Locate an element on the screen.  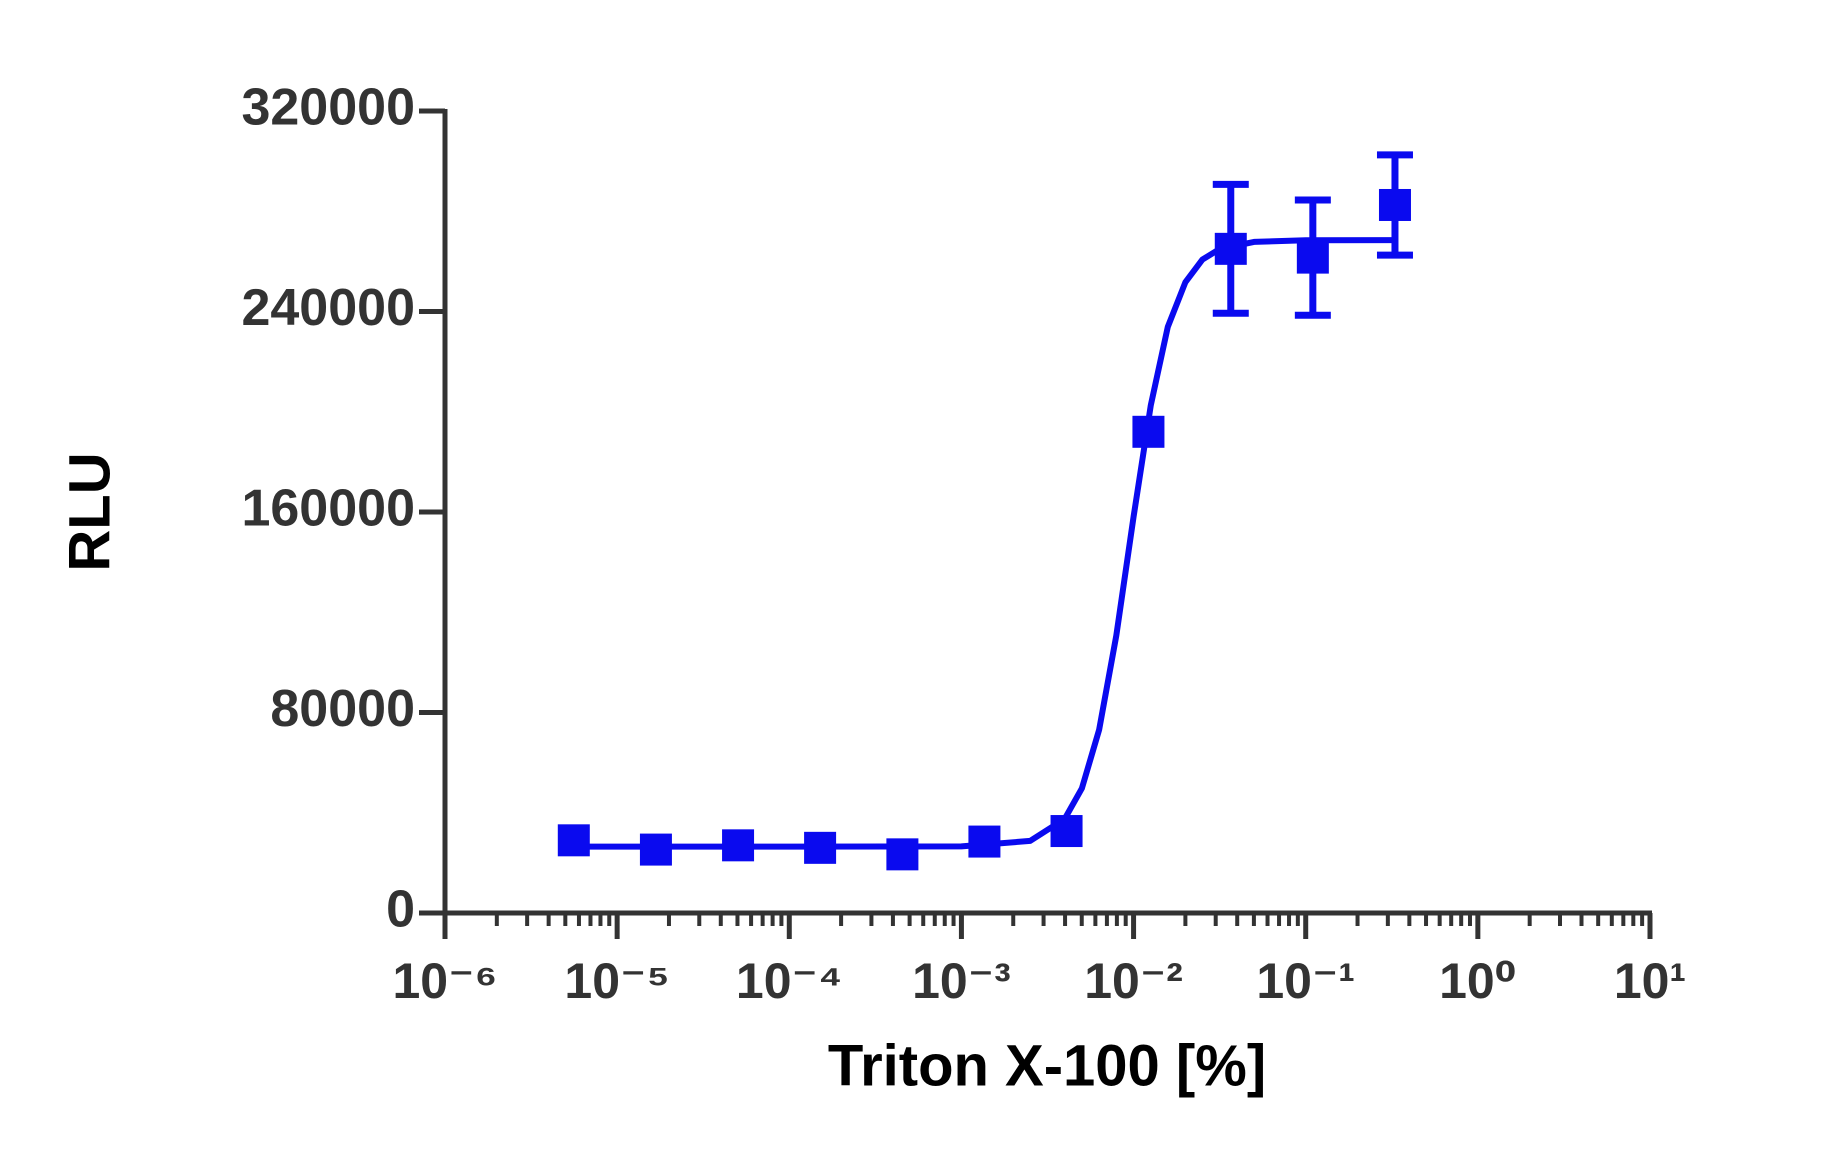
y-tick-label: 320000 is located at coordinates (328, 108).